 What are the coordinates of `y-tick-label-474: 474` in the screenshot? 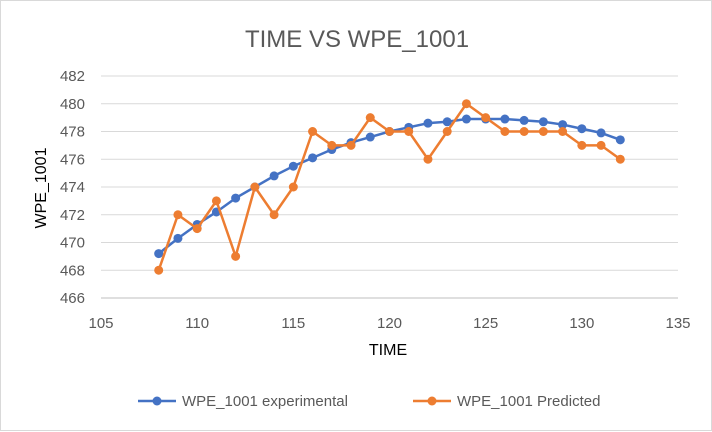 It's located at (72, 187).